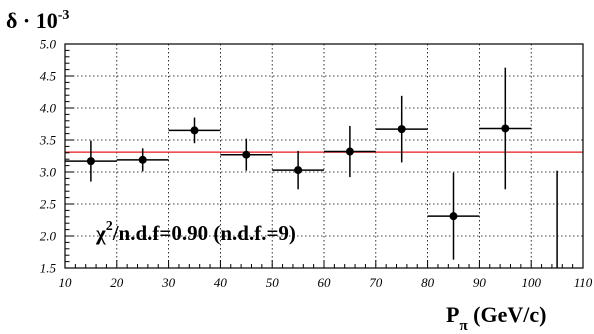 This screenshot has width=594, height=334. Describe the element at coordinates (376, 282) in the screenshot. I see `x-tick-label: 70` at that location.